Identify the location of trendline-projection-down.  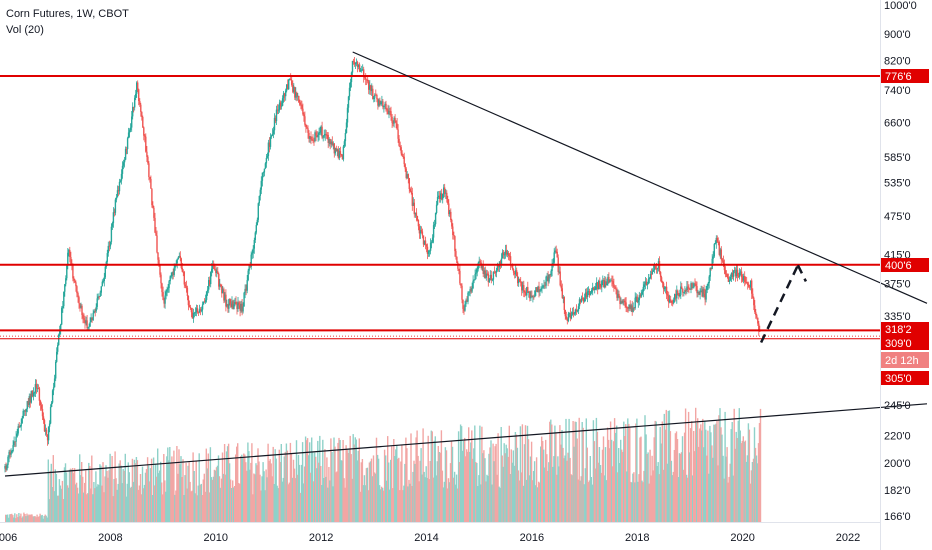
(802, 273).